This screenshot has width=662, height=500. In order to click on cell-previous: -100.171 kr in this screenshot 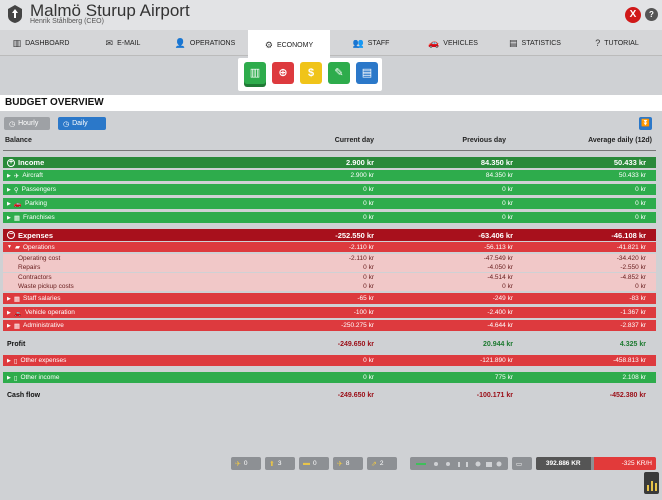, I will do `click(494, 395)`.